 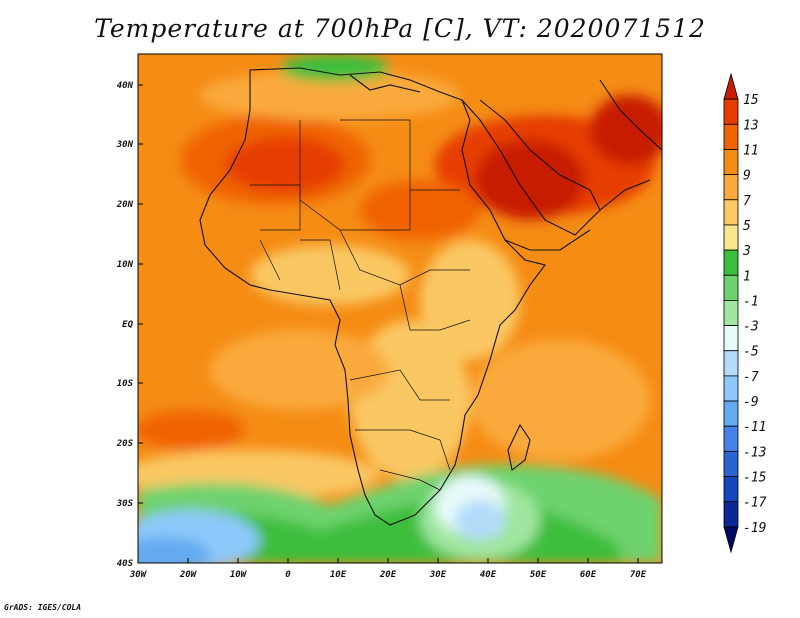 What do you see at coordinates (751, 100) in the screenshot?
I see `colorbar-label: 15` at bounding box center [751, 100].